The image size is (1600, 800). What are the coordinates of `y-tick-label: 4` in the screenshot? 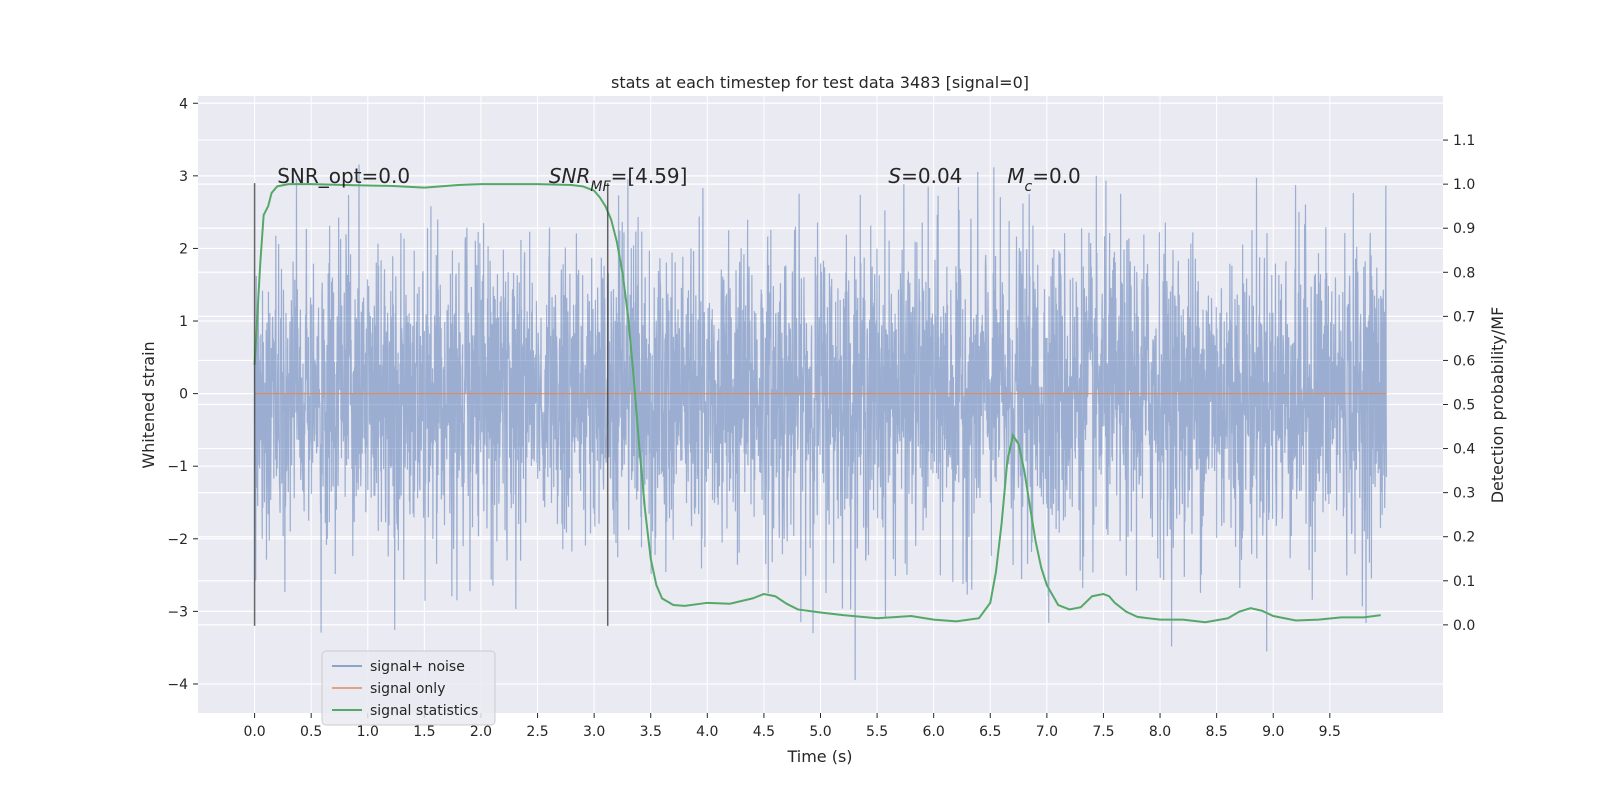 It's located at (183, 104).